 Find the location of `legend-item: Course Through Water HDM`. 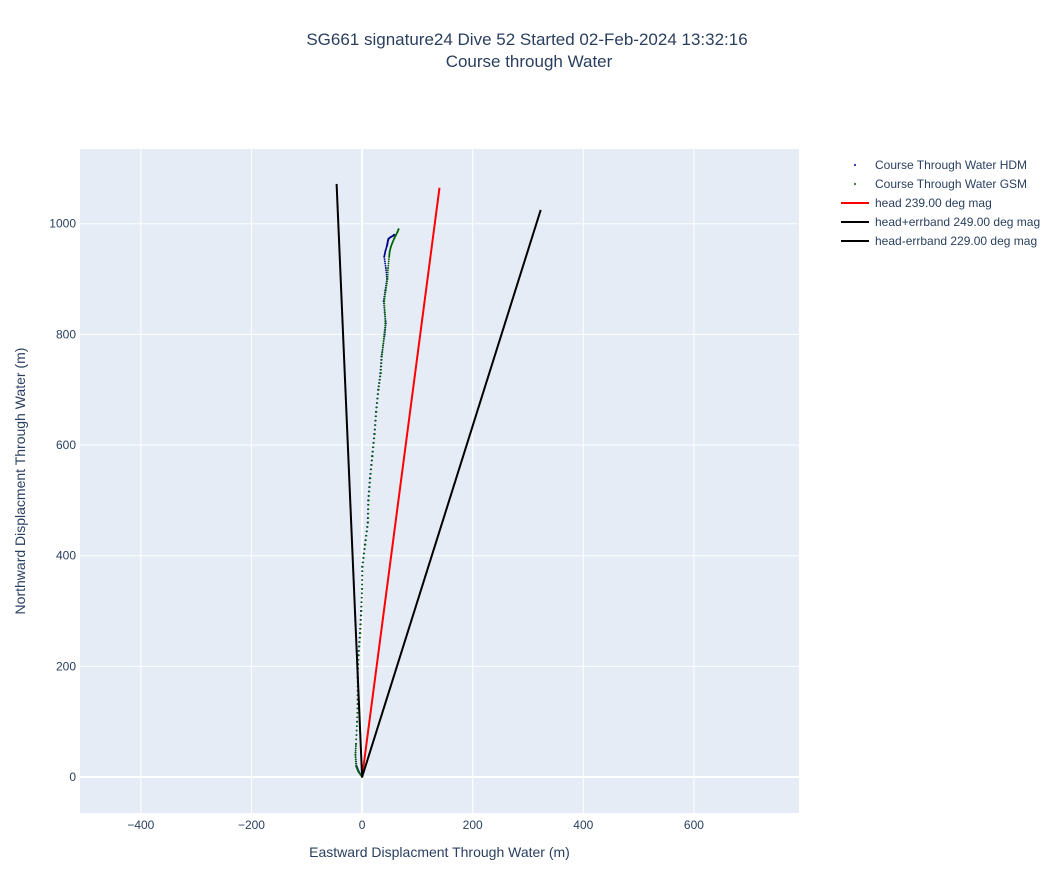

legend-item: Course Through Water HDM is located at coordinates (940, 165).